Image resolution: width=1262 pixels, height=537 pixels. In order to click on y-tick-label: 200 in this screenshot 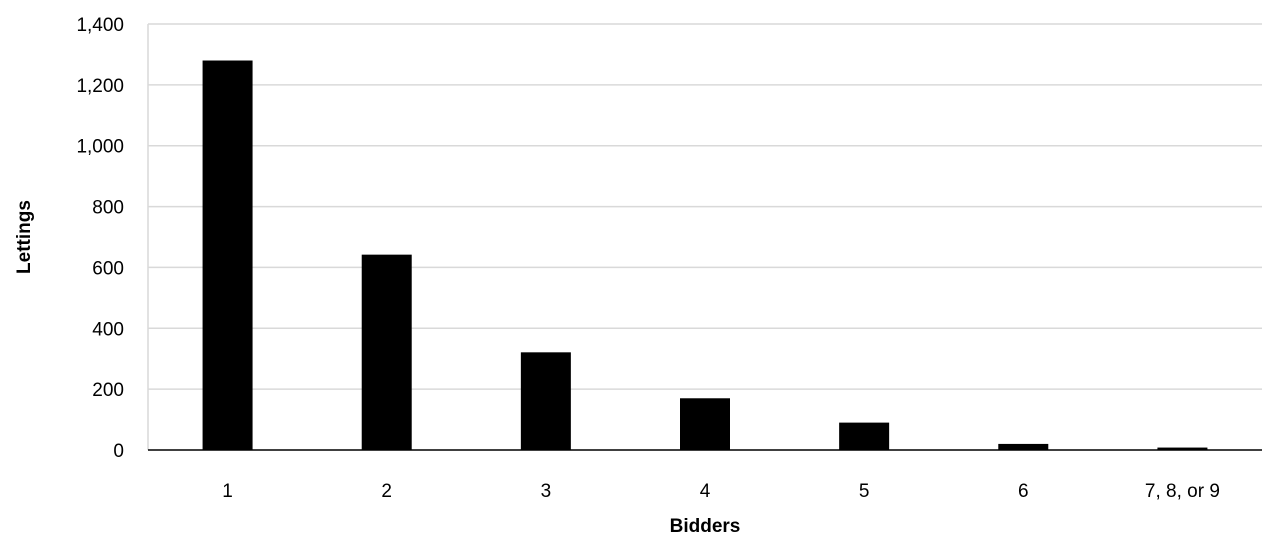, I will do `click(108, 390)`.